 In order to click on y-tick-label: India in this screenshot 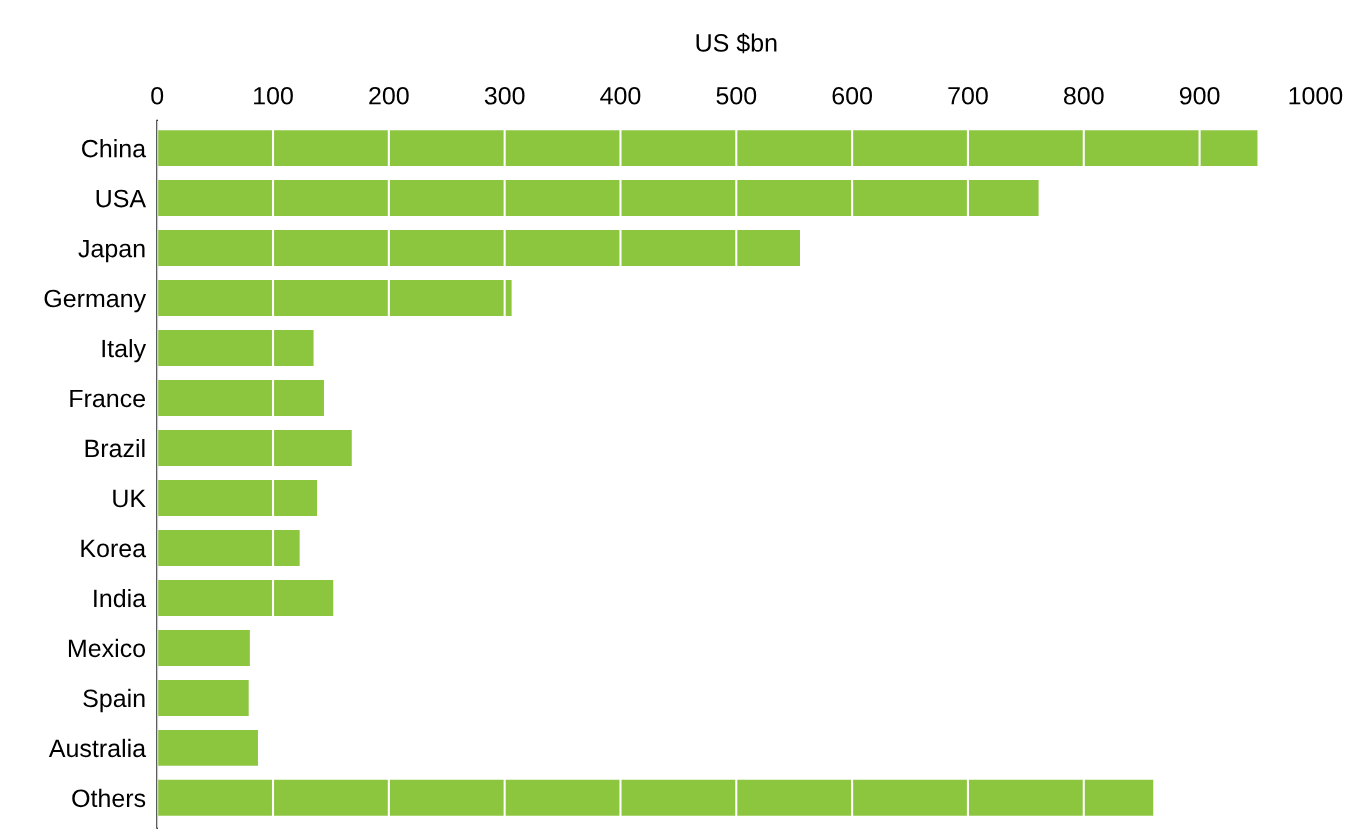, I will do `click(120, 598)`.